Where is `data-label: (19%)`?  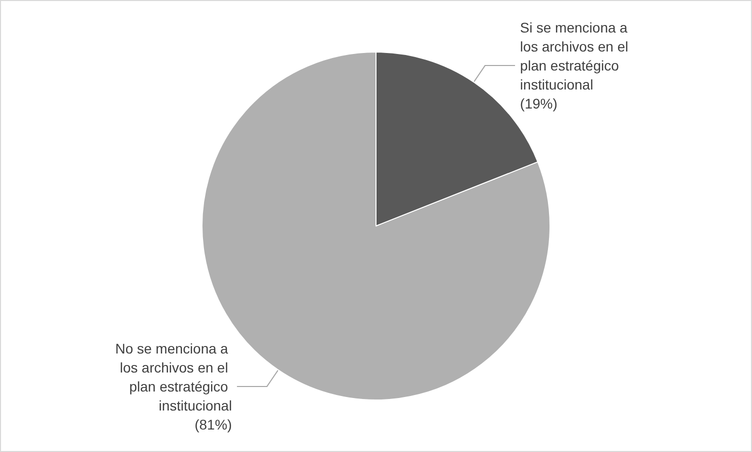 data-label: (19%) is located at coordinates (539, 104).